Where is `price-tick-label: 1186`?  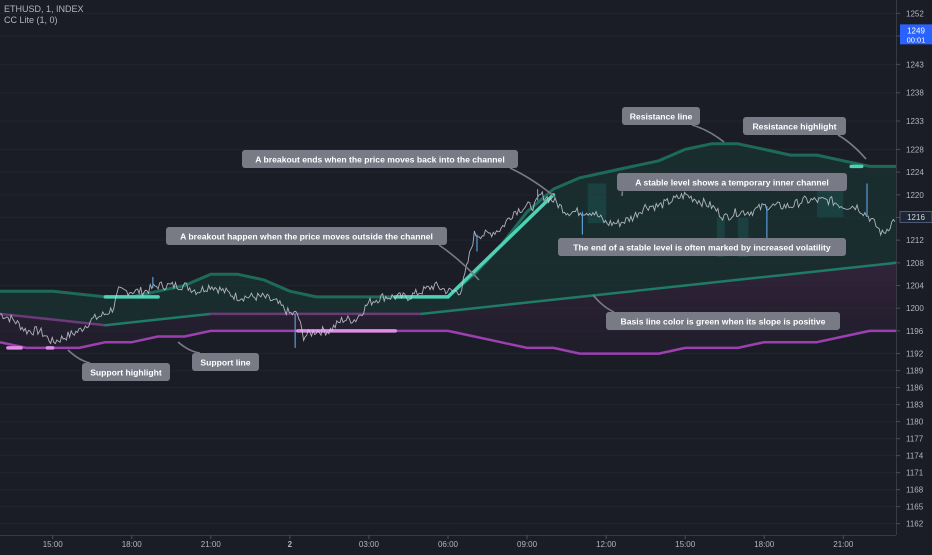
price-tick-label: 1186 is located at coordinates (915, 388).